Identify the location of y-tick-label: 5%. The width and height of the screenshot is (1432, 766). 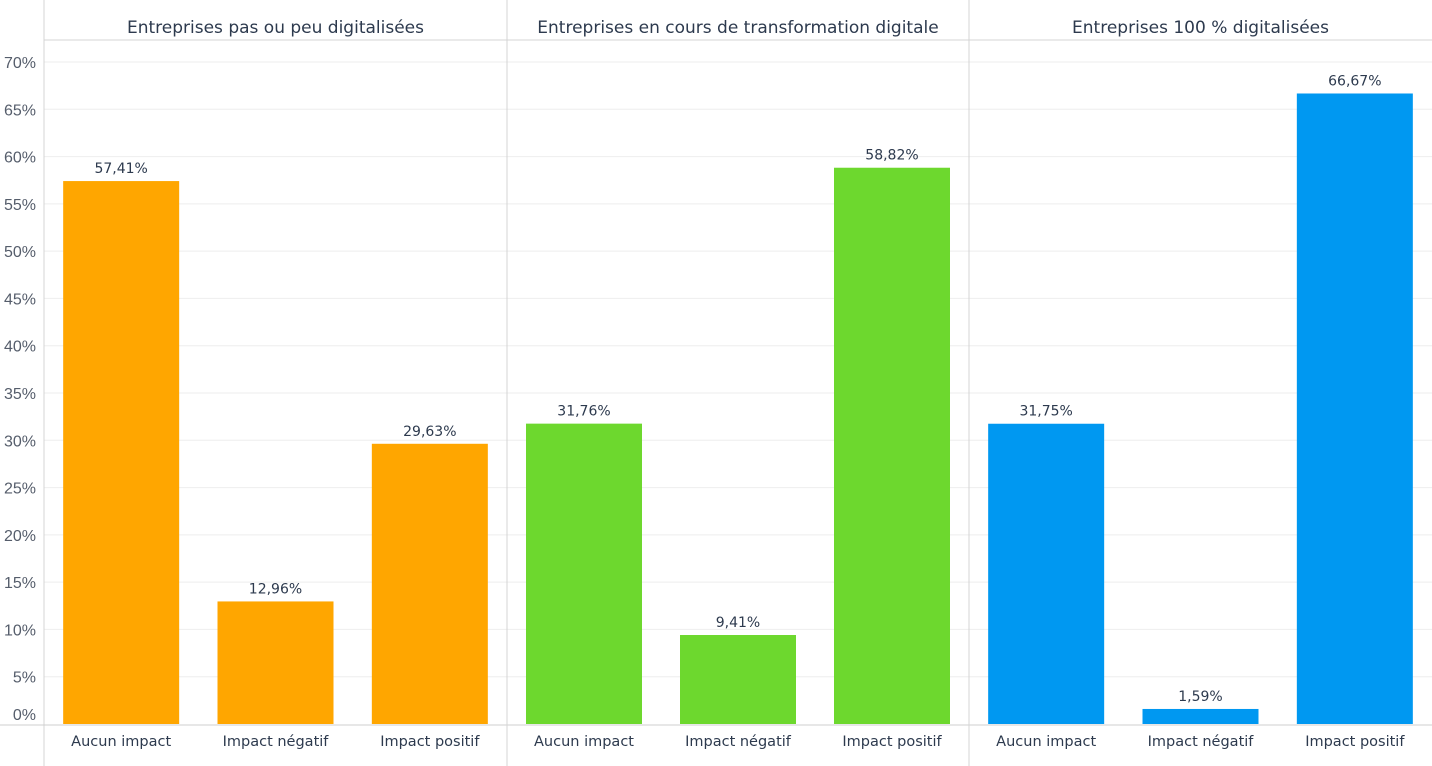
(24, 678).